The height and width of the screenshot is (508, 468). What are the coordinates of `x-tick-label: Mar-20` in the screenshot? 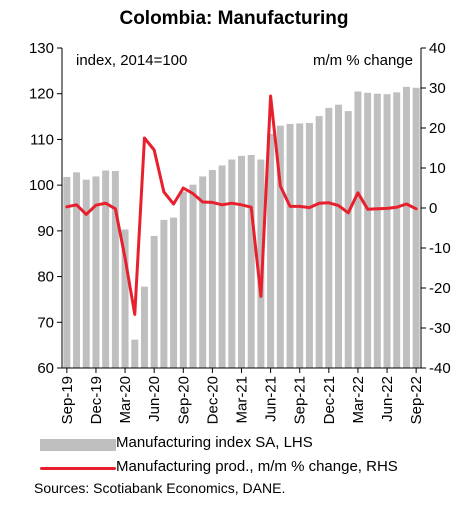 It's located at (125, 400).